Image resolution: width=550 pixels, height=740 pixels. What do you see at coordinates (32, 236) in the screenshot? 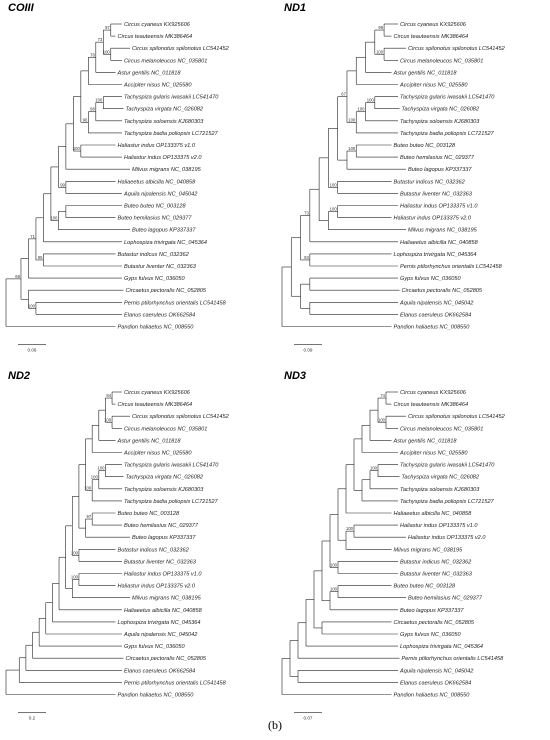
I see `support-value: 71` at bounding box center [32, 236].